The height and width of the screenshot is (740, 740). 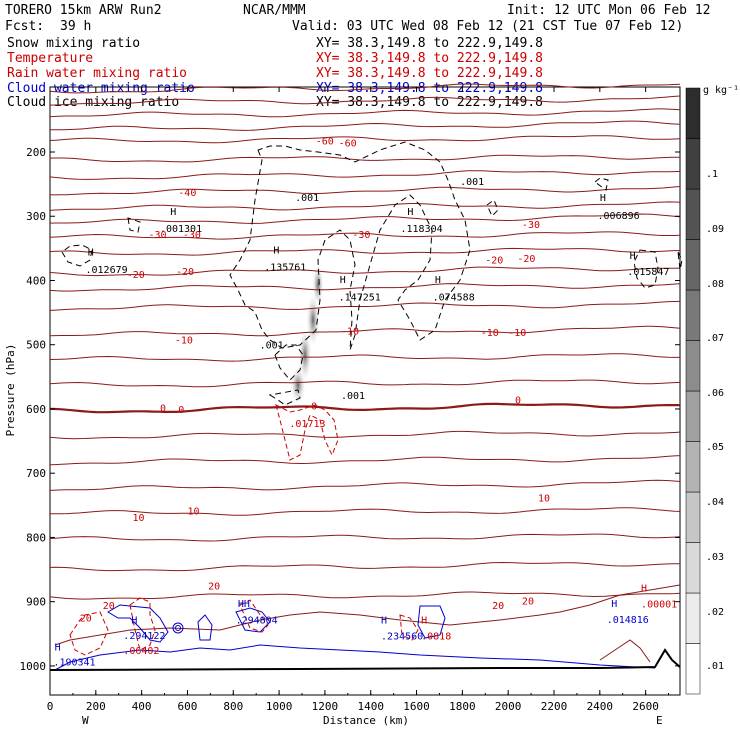 I want to click on contour-label: .135761, so click(x=285, y=267).